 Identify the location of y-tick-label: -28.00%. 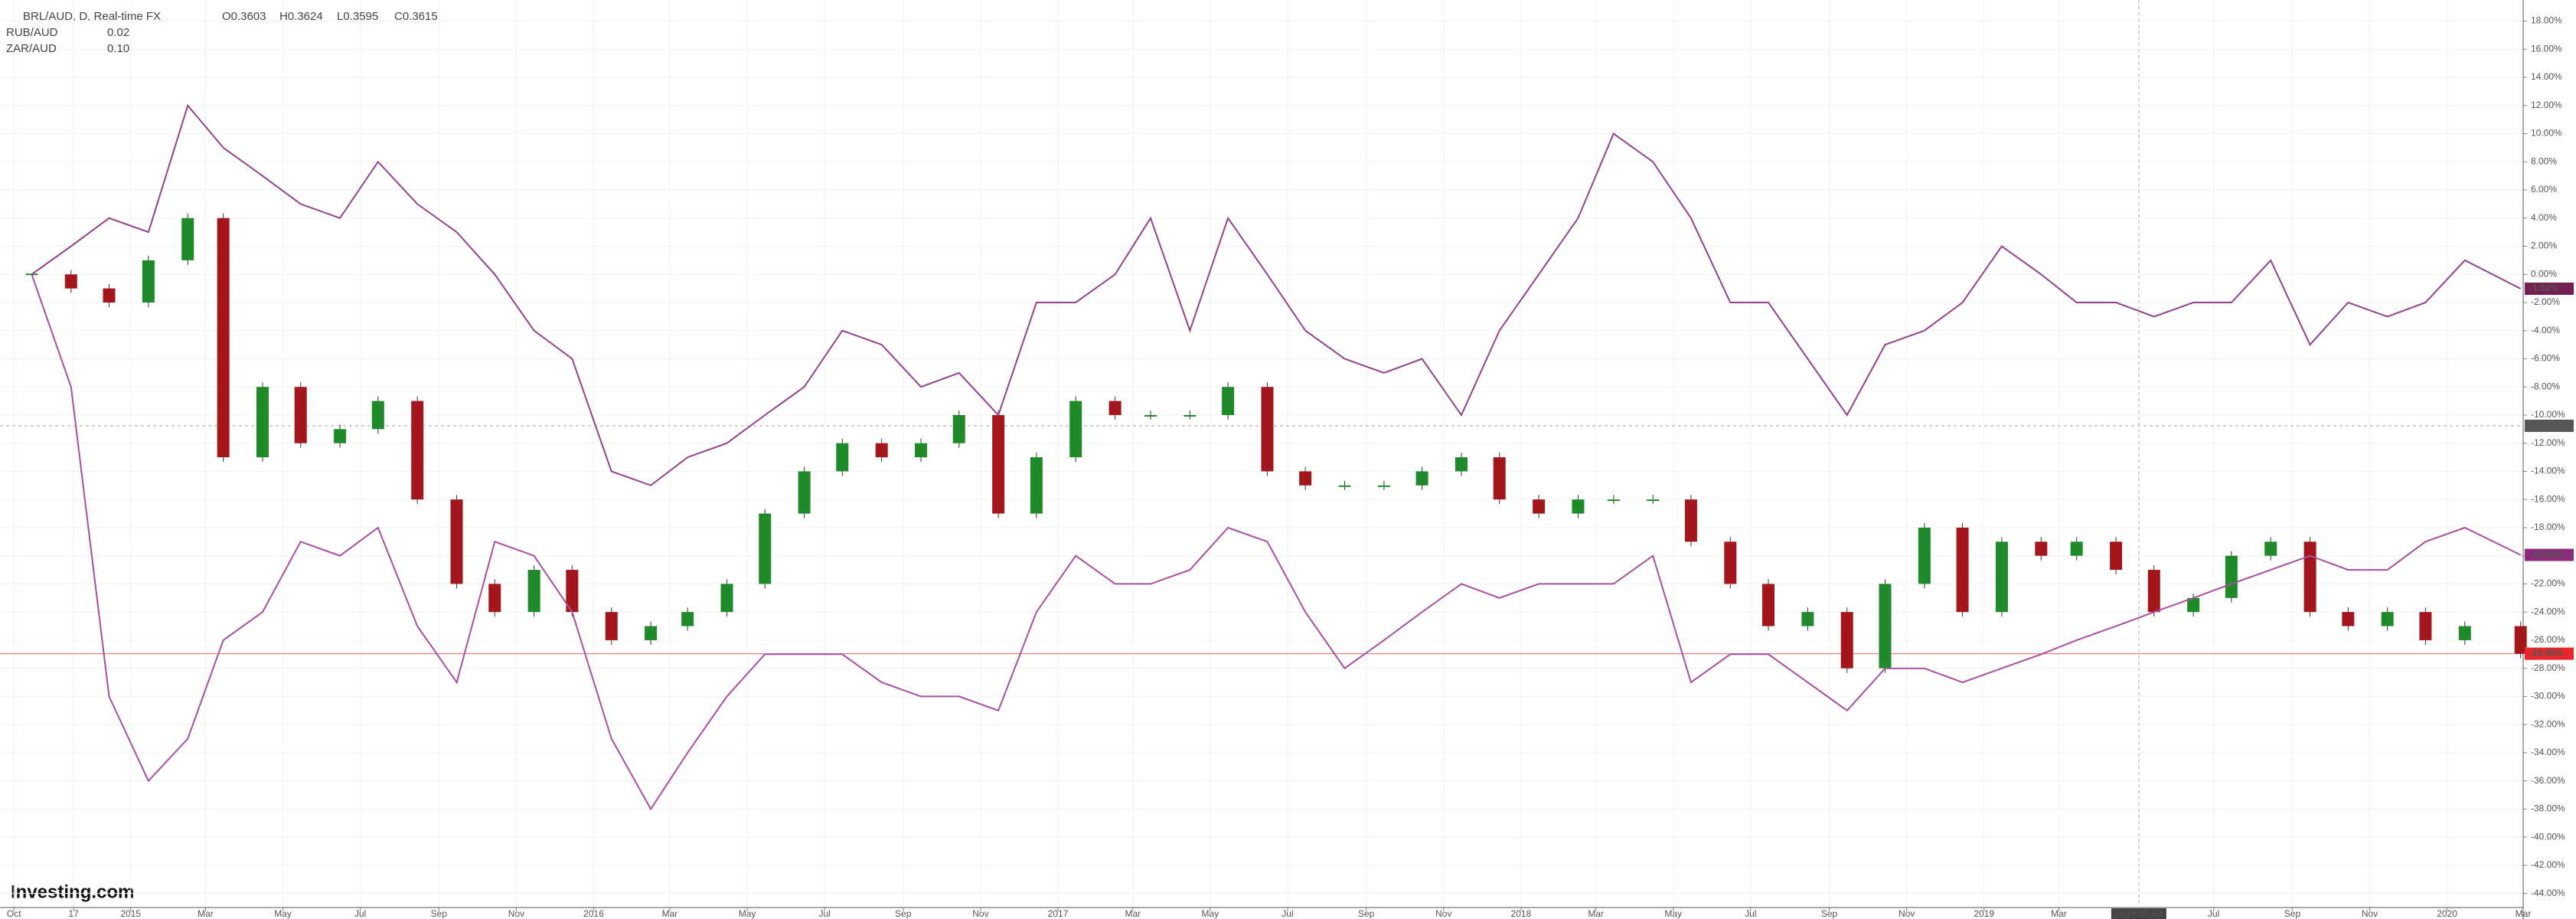
(2548, 667).